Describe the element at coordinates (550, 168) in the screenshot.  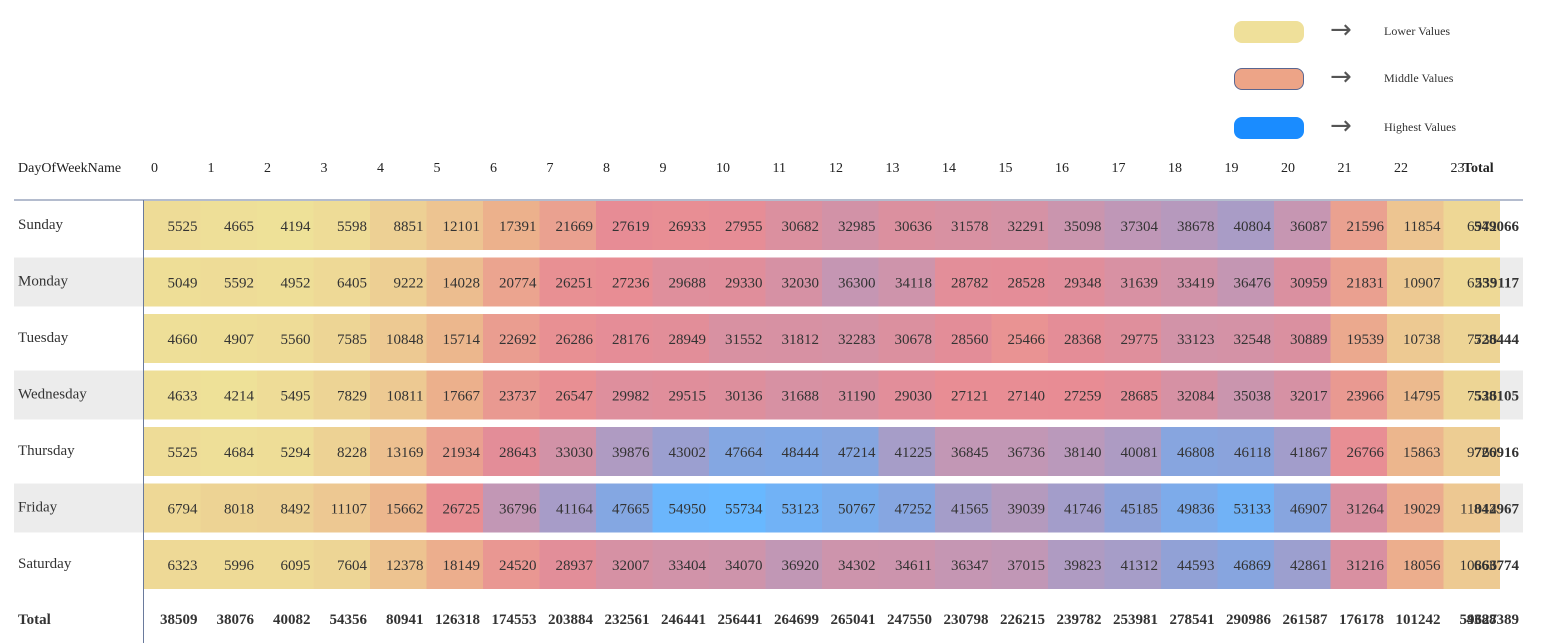
I see `column-header: 7` at that location.